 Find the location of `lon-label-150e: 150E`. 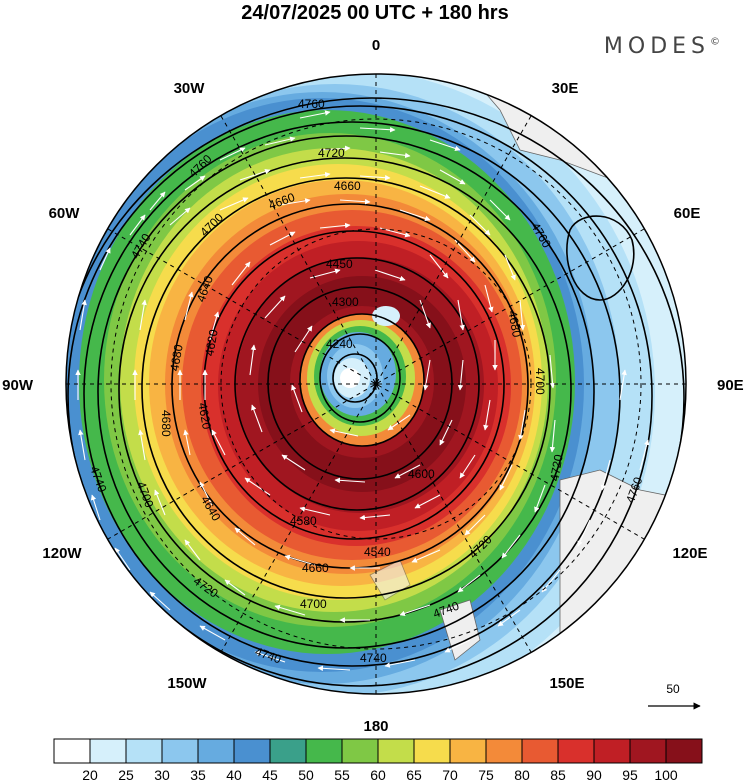

lon-label-150e: 150E is located at coordinates (566, 683).